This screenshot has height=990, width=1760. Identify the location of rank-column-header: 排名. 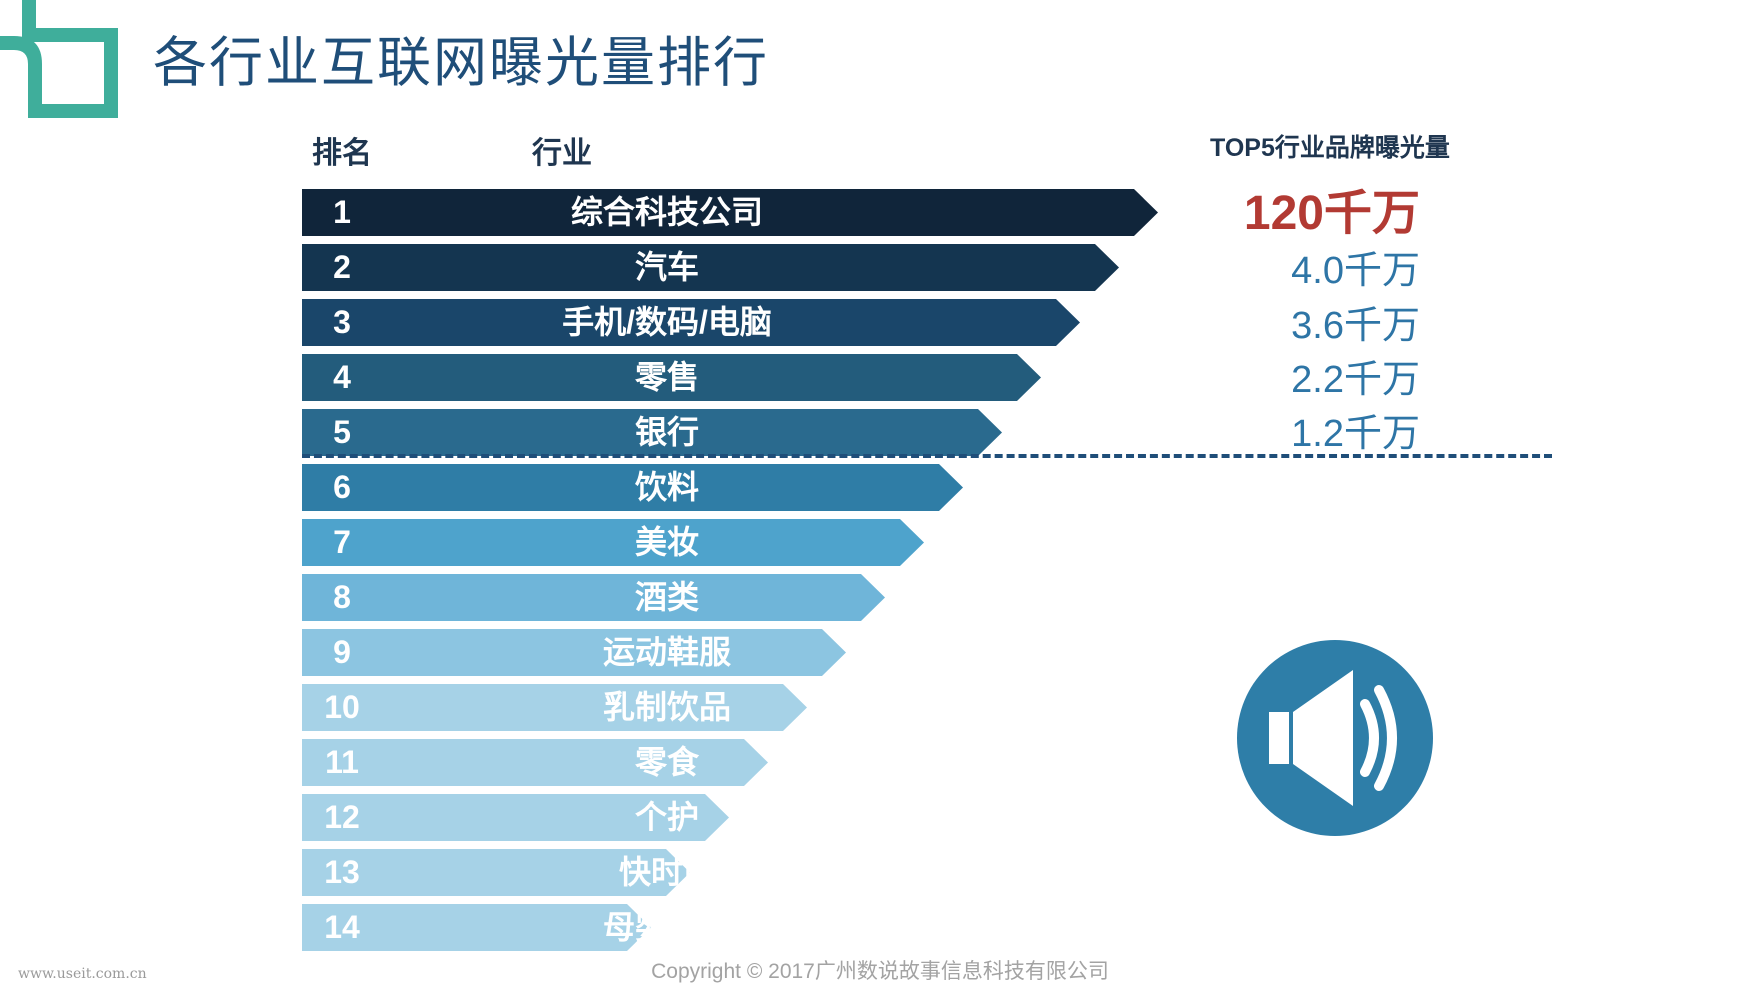
(342, 153).